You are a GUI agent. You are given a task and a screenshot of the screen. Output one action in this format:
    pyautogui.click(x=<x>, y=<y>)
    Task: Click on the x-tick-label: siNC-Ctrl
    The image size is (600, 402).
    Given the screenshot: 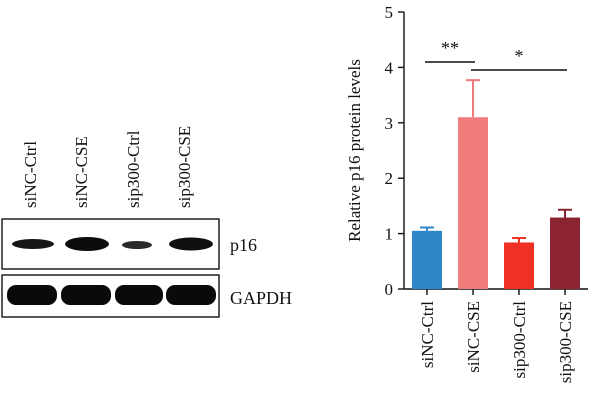 What is the action you would take?
    pyautogui.click(x=427, y=334)
    